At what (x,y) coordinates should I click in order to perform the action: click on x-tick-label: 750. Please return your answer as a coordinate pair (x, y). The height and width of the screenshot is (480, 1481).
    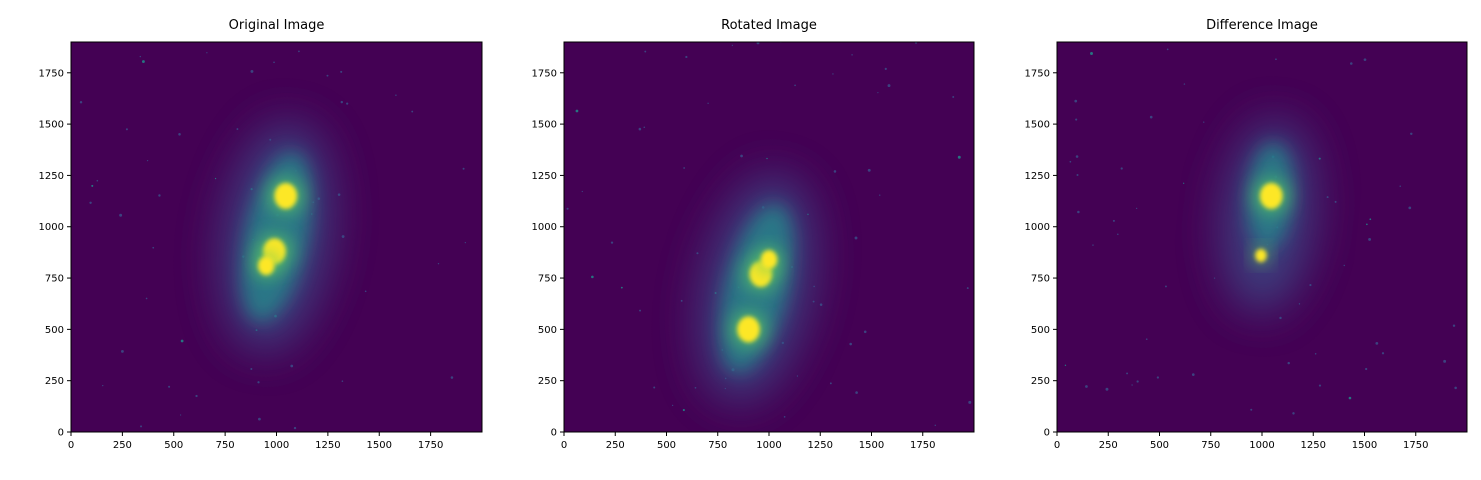
    Looking at the image, I should click on (225, 445).